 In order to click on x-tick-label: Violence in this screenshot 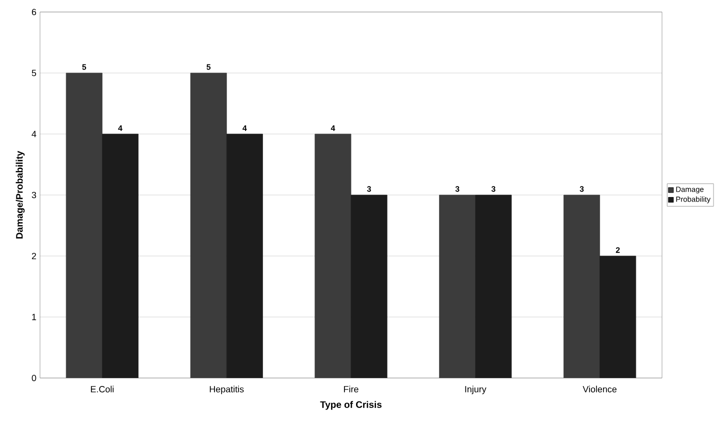, I will do `click(599, 389)`.